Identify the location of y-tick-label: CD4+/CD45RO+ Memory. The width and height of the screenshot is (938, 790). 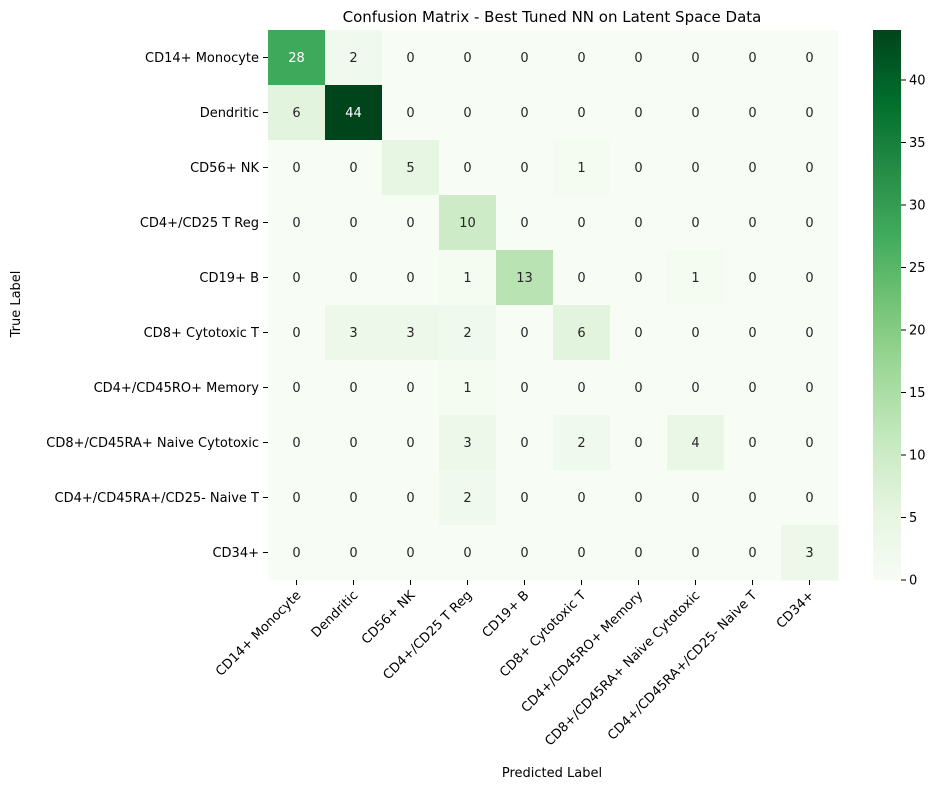
(177, 388).